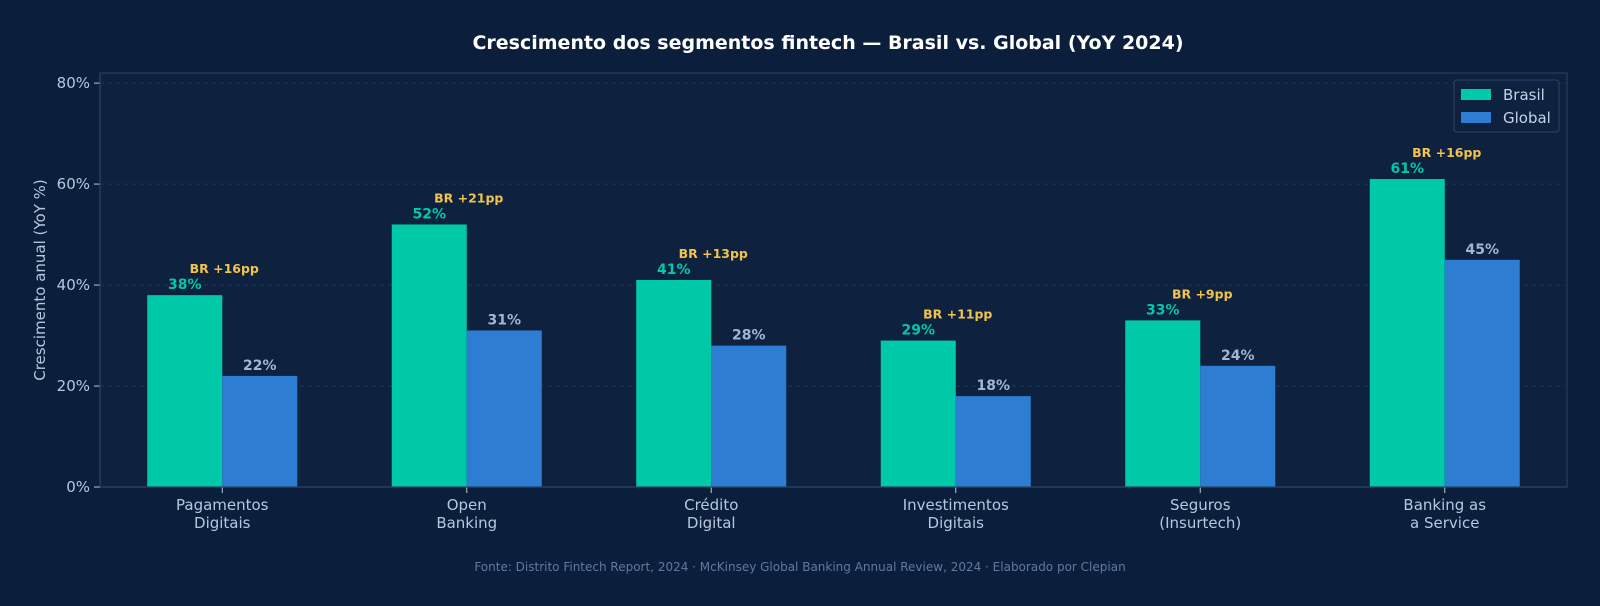 The image size is (1600, 606). Describe the element at coordinates (222, 505) in the screenshot. I see `x-tick-label: Pagamentos` at that location.